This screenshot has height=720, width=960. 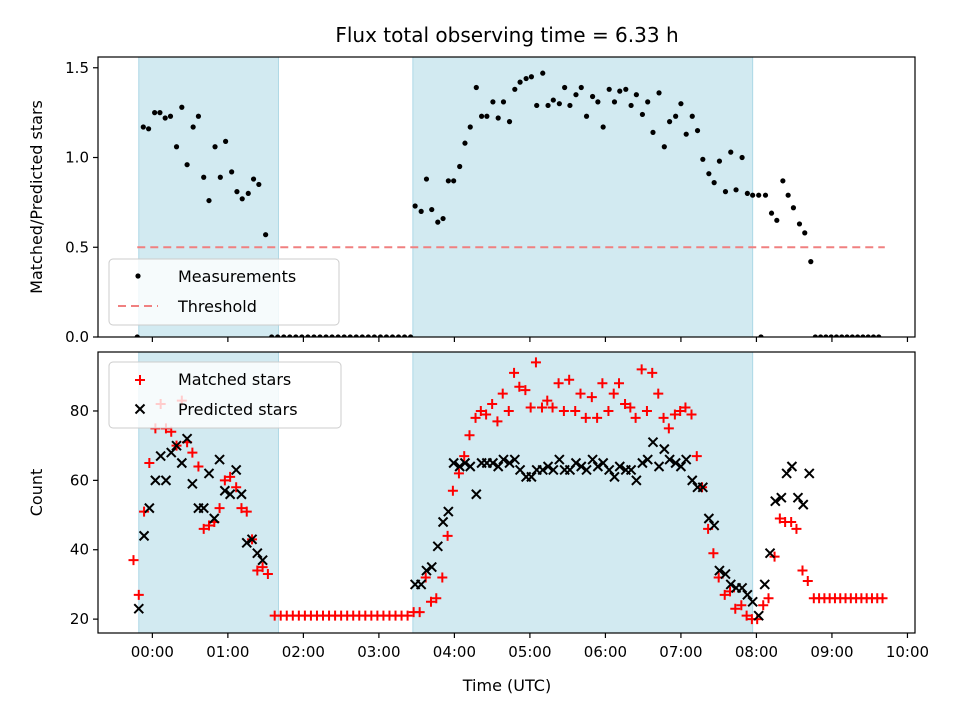 What do you see at coordinates (225, 395) in the screenshot?
I see `legend: Matched stars Predicted stars` at bounding box center [225, 395].